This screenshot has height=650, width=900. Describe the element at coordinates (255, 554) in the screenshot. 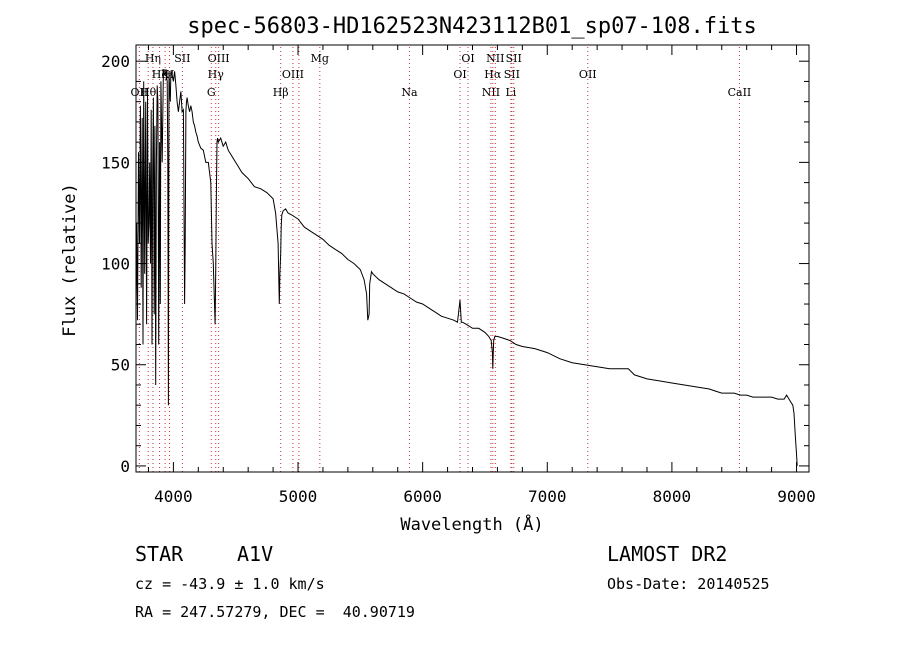

I see `object-subclass: A1V` at that location.